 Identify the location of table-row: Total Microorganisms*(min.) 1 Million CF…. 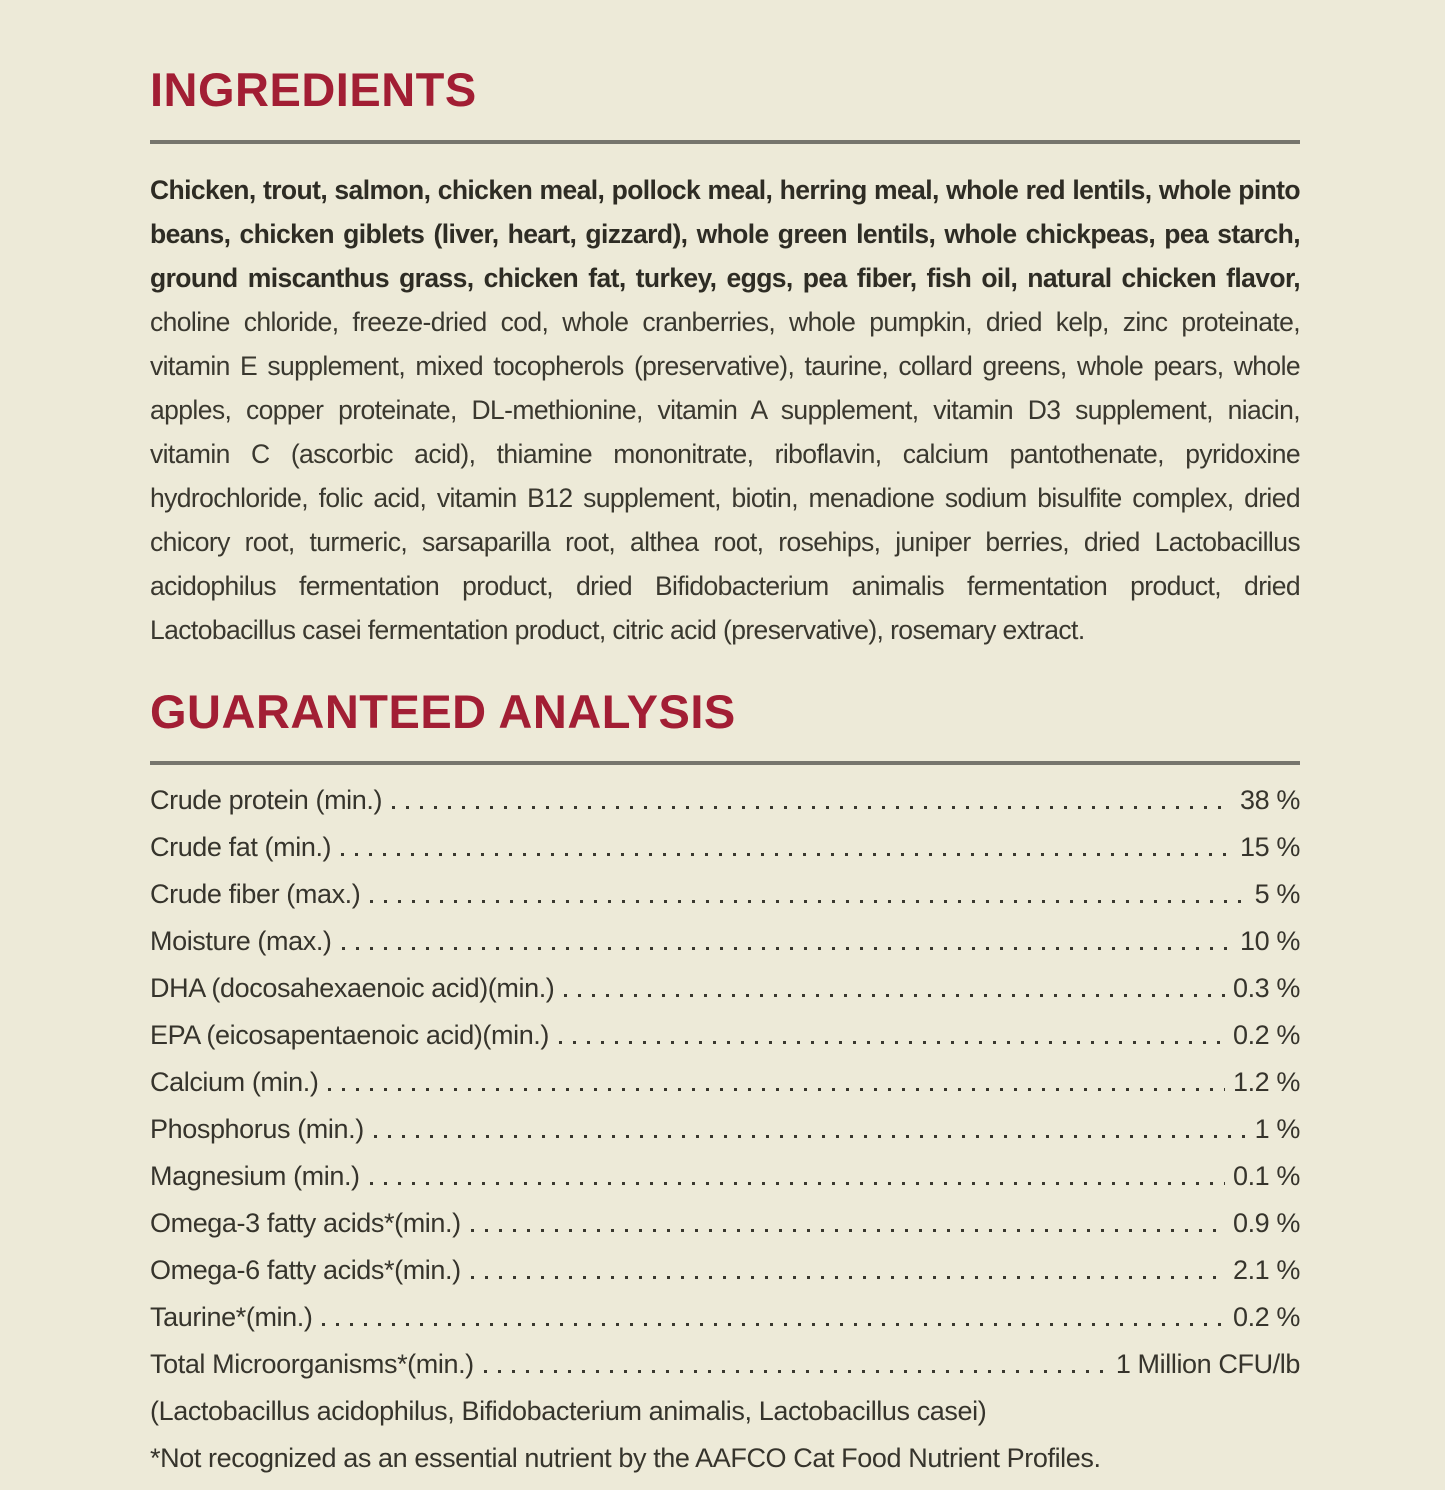
(725, 1372).